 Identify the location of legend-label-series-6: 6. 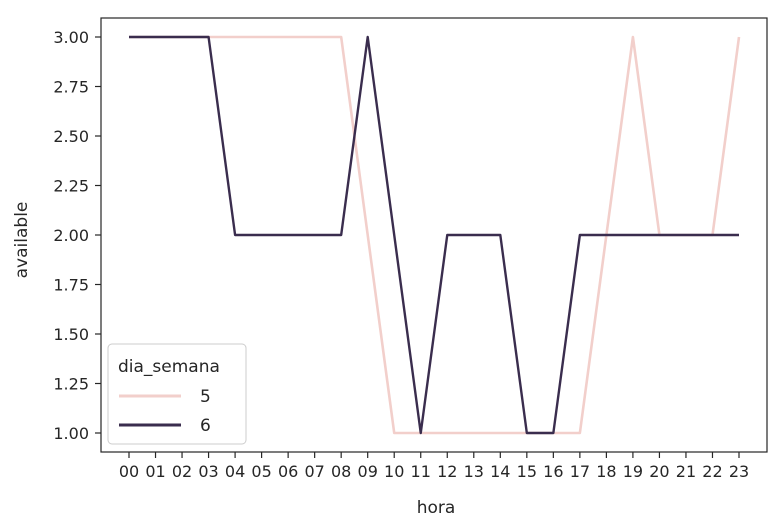
(205, 426).